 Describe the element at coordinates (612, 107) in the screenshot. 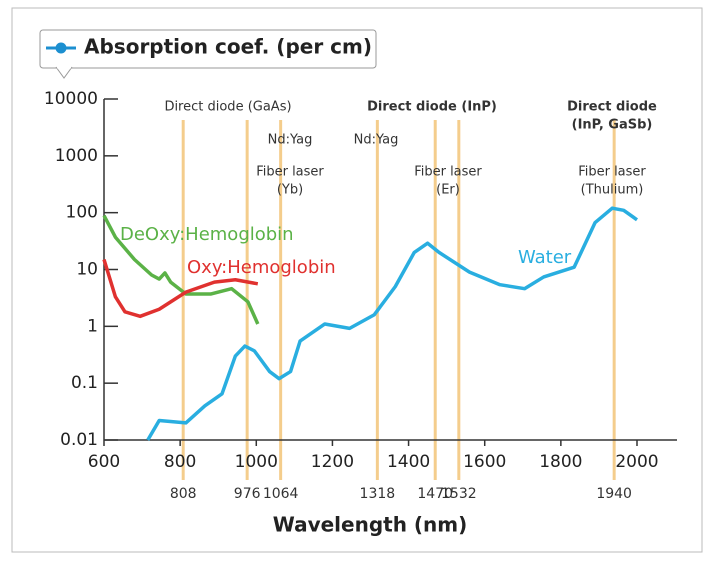

I see `annotation: Direct diode` at that location.